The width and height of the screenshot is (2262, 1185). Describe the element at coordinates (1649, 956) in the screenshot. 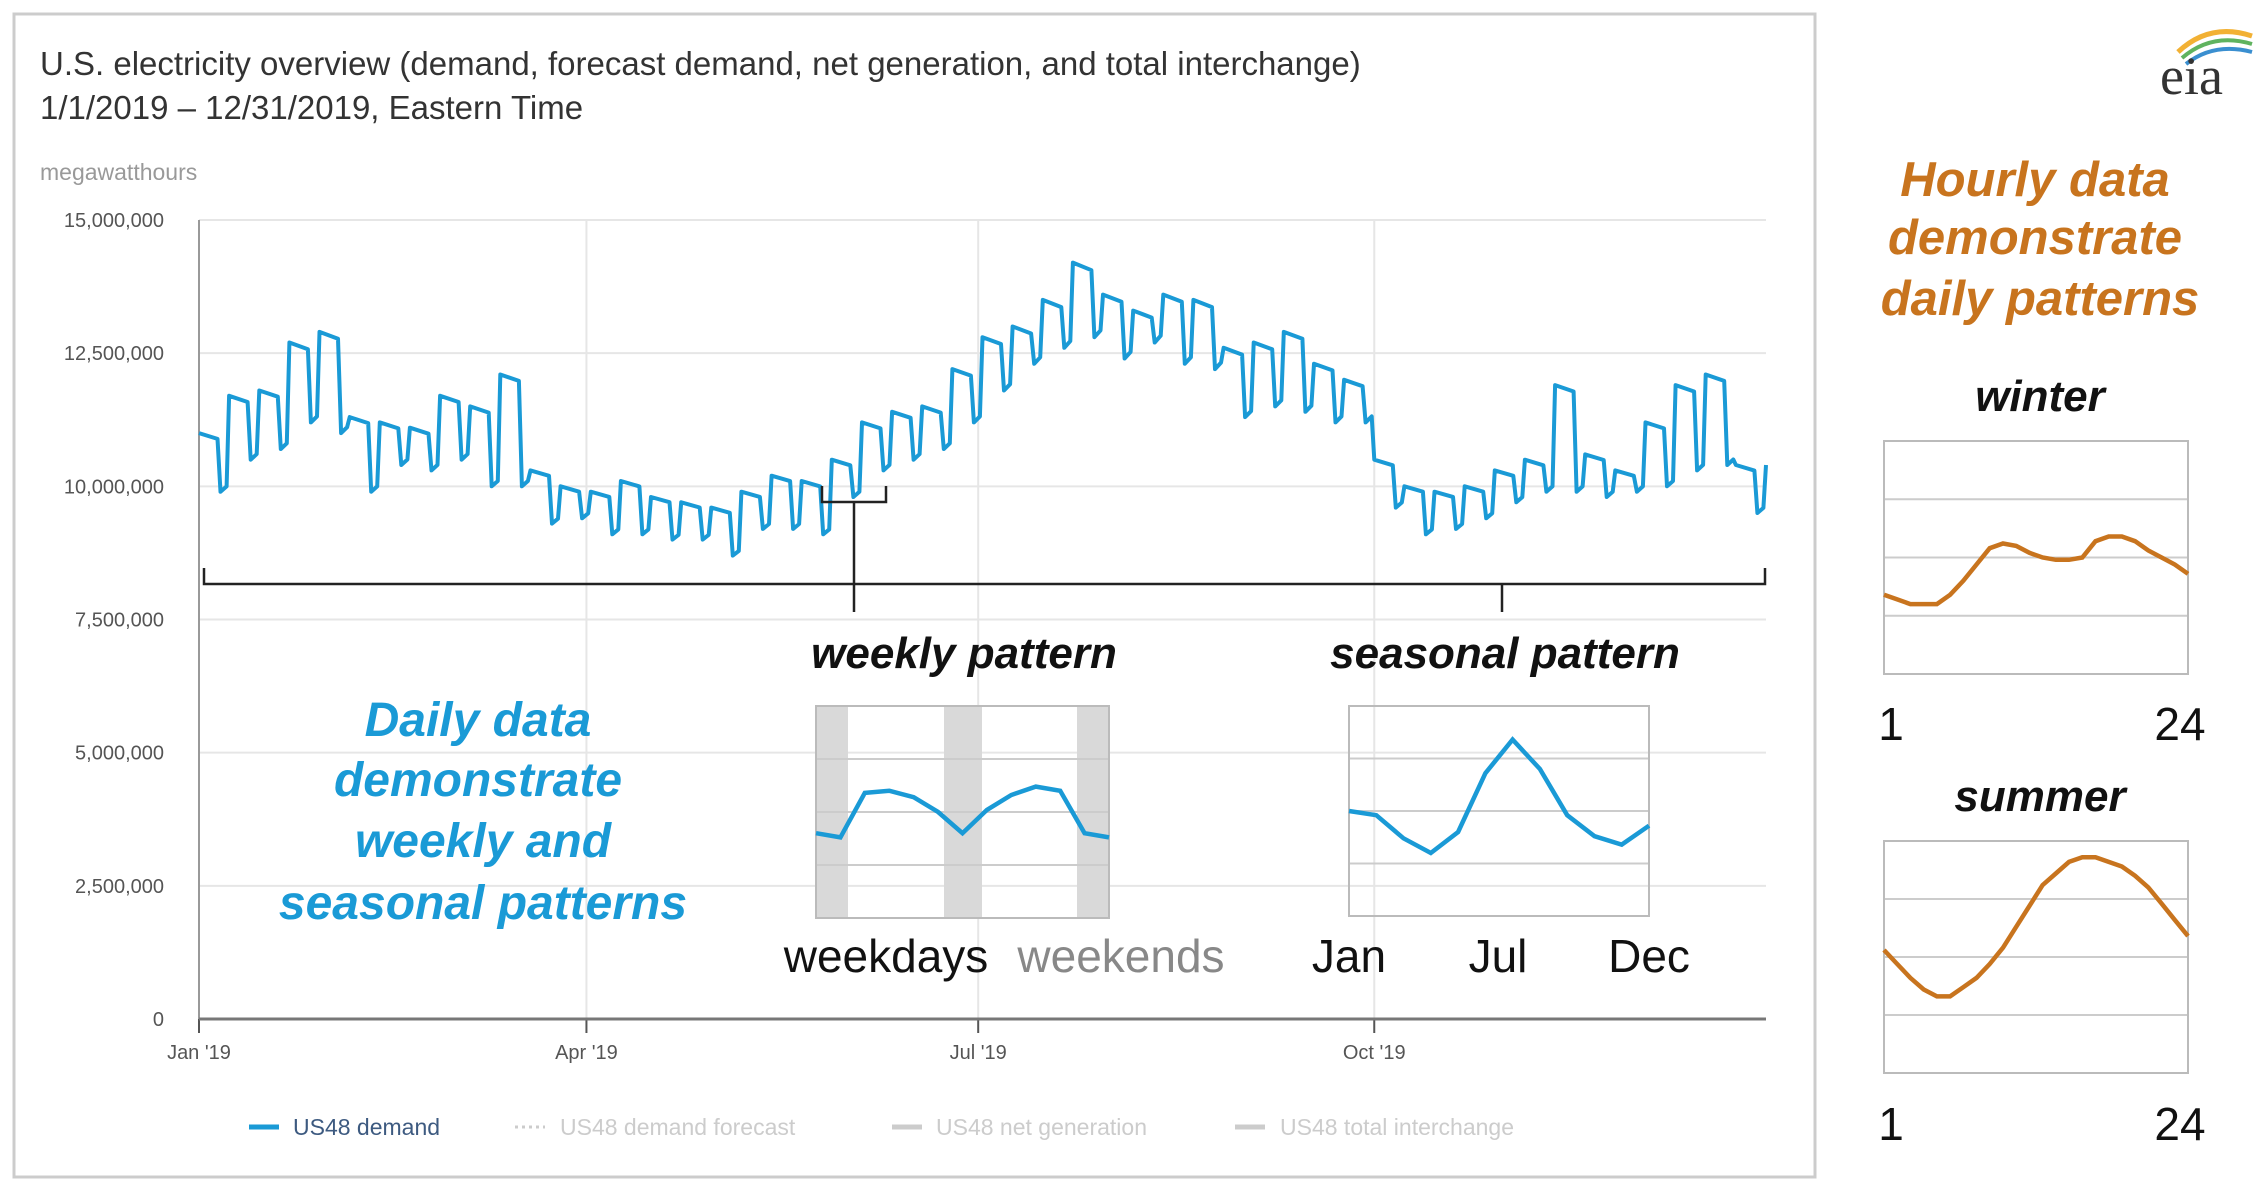

I see `dec-label: Dec` at that location.